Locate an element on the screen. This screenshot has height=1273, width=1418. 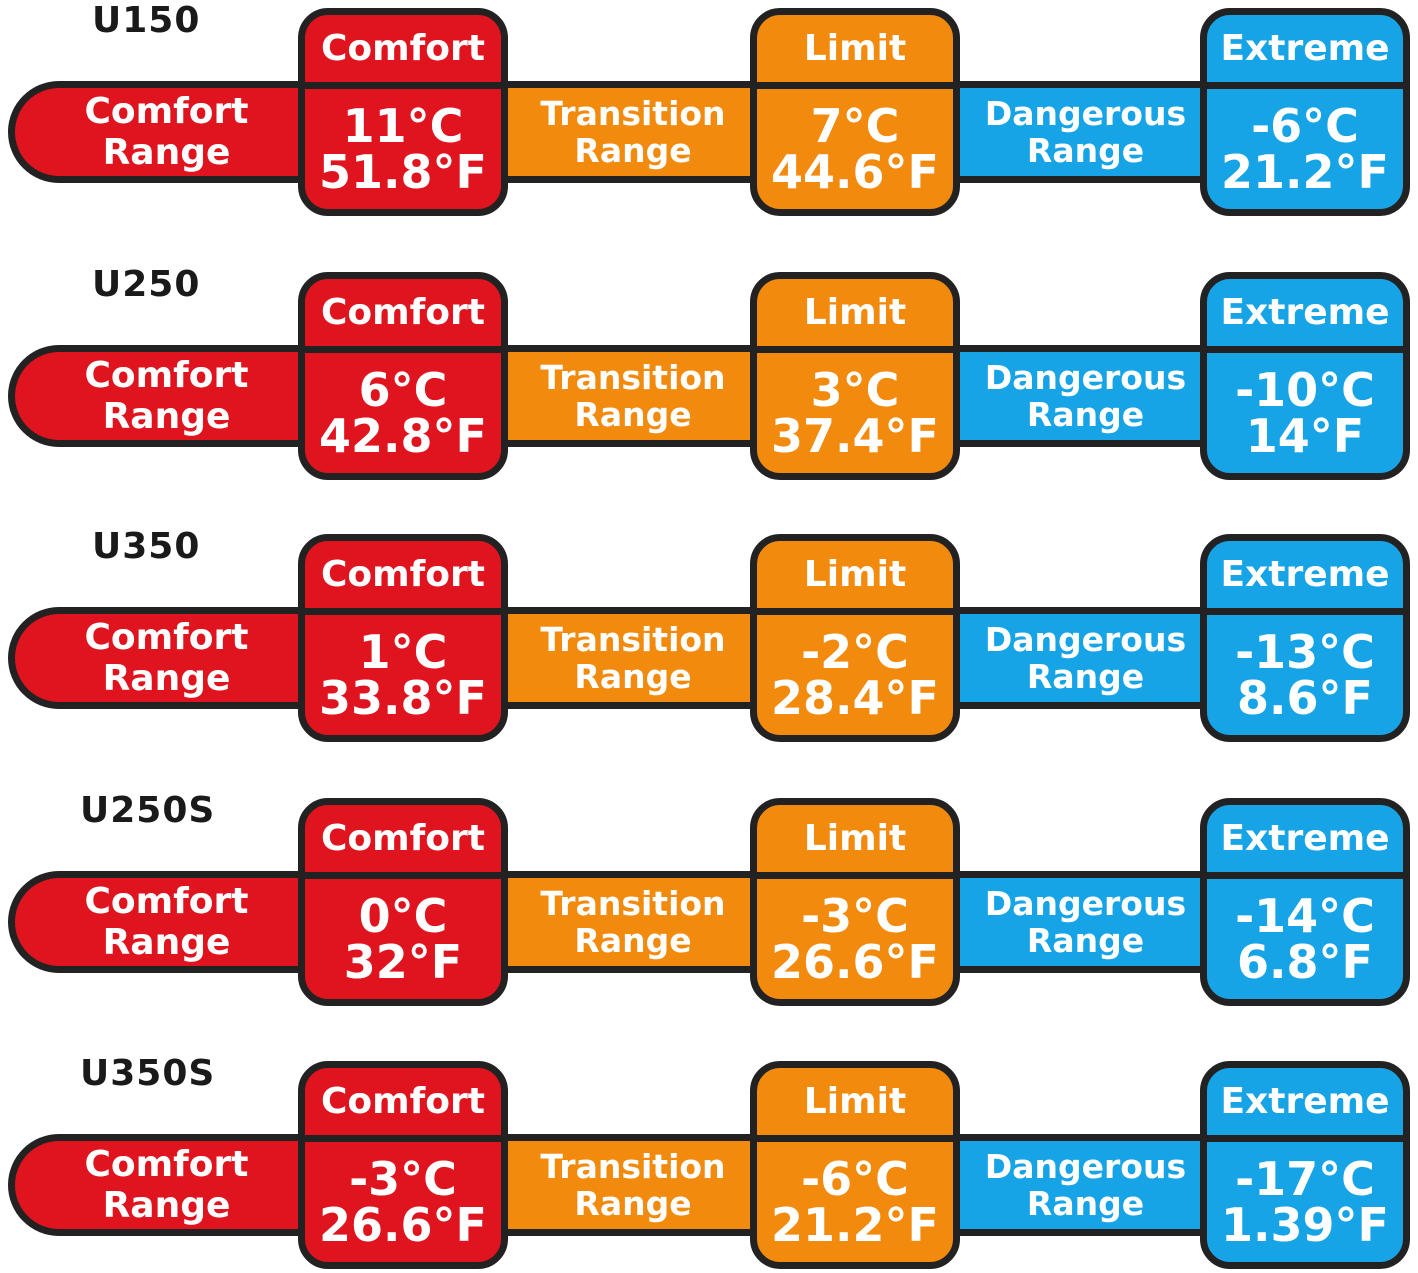
limit-values: -6°C 21.2°F is located at coordinates (855, 1202).